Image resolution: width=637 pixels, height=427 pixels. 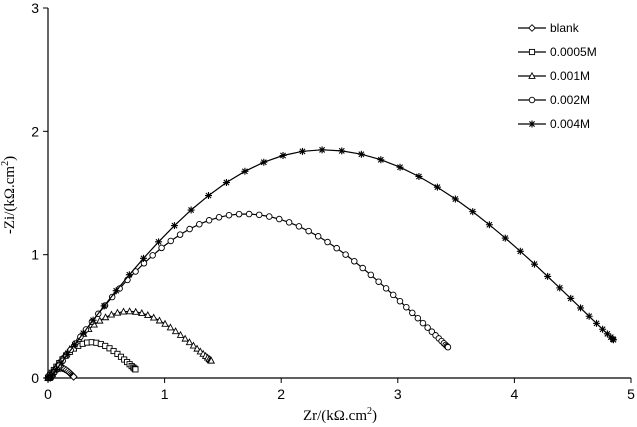 I want to click on data-point-0.002M-40, so click(x=336, y=248).